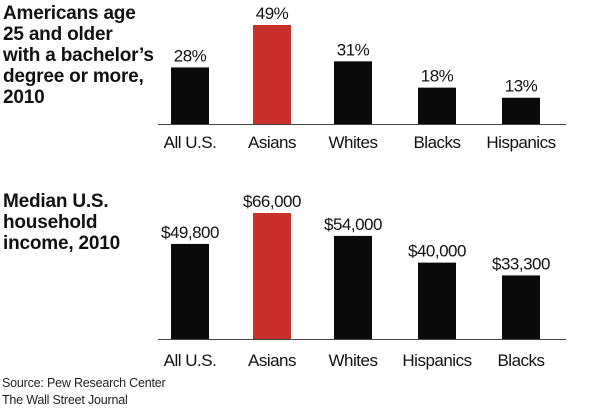  Describe the element at coordinates (521, 307) in the screenshot. I see `income-bar-blacks` at that location.